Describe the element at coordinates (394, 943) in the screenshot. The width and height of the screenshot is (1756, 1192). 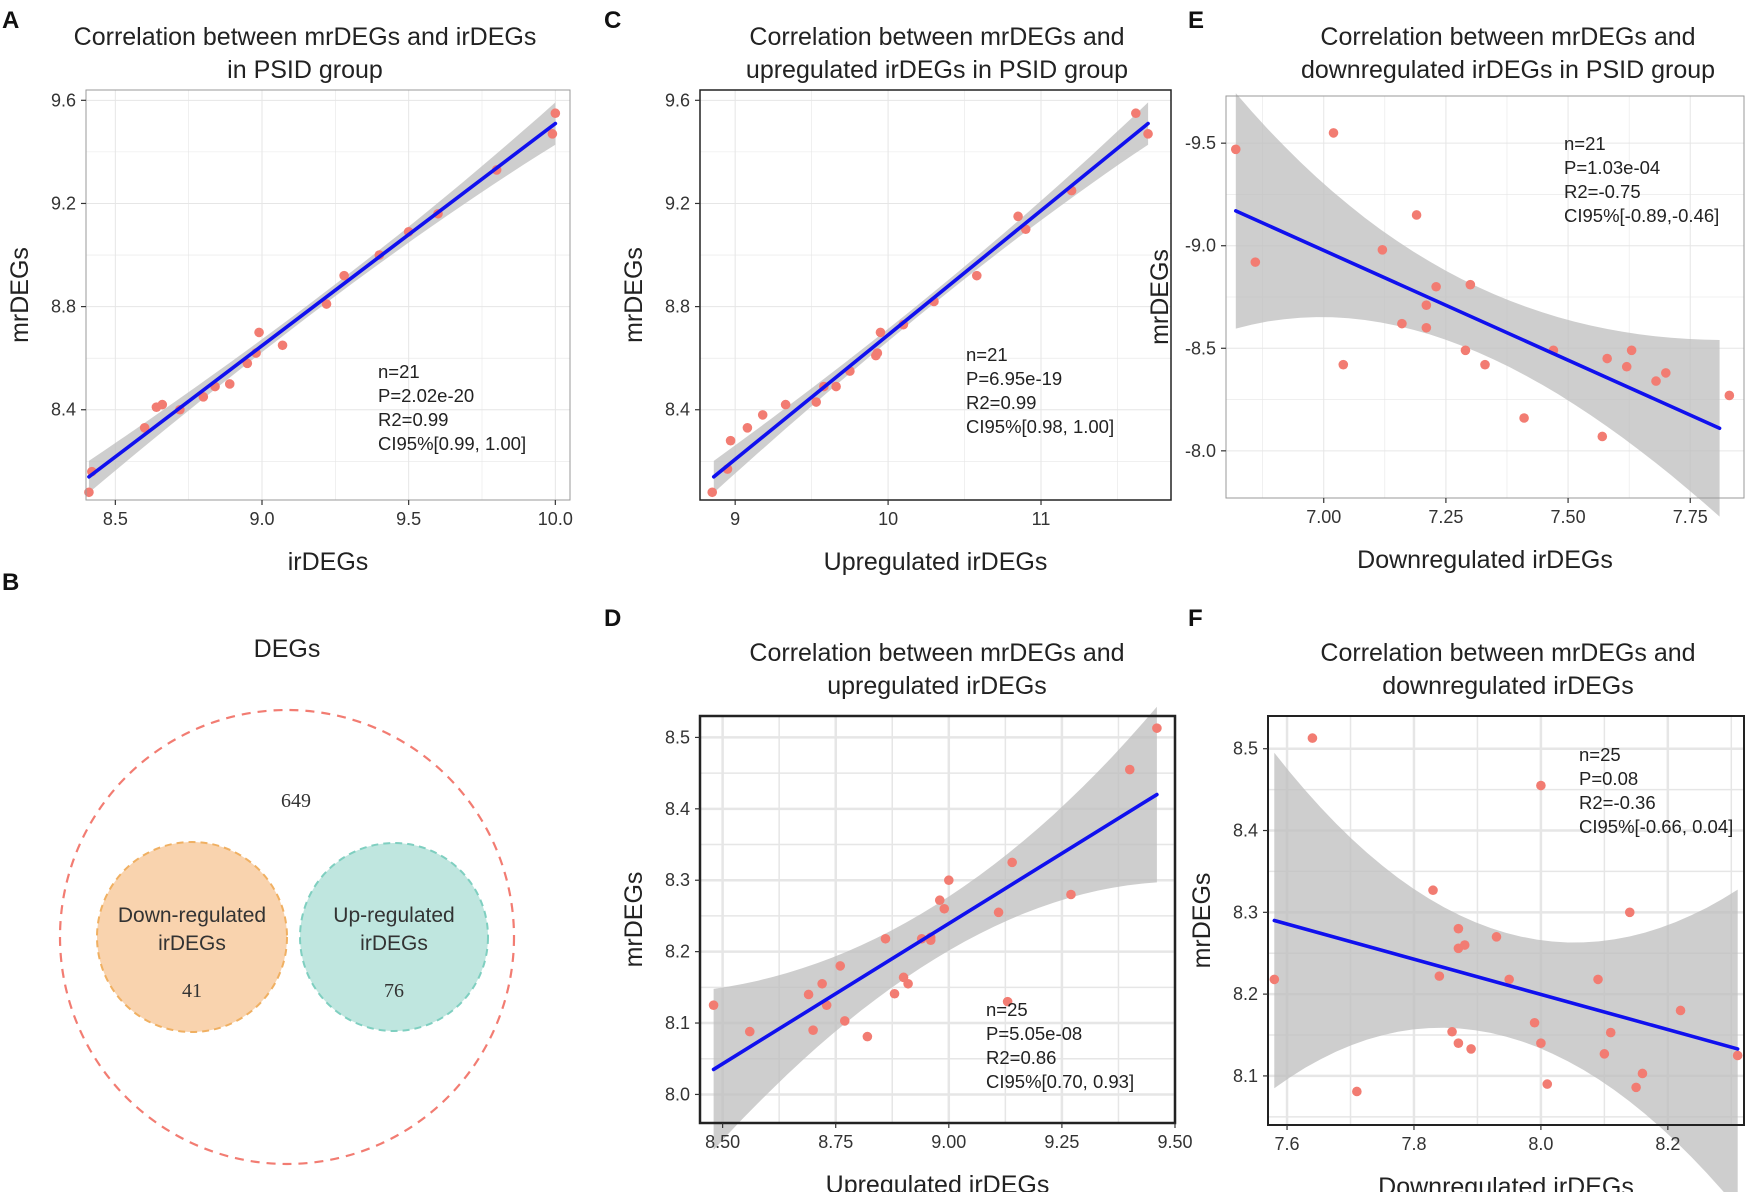
I see `venn-up-label-line2: irDEGs` at that location.